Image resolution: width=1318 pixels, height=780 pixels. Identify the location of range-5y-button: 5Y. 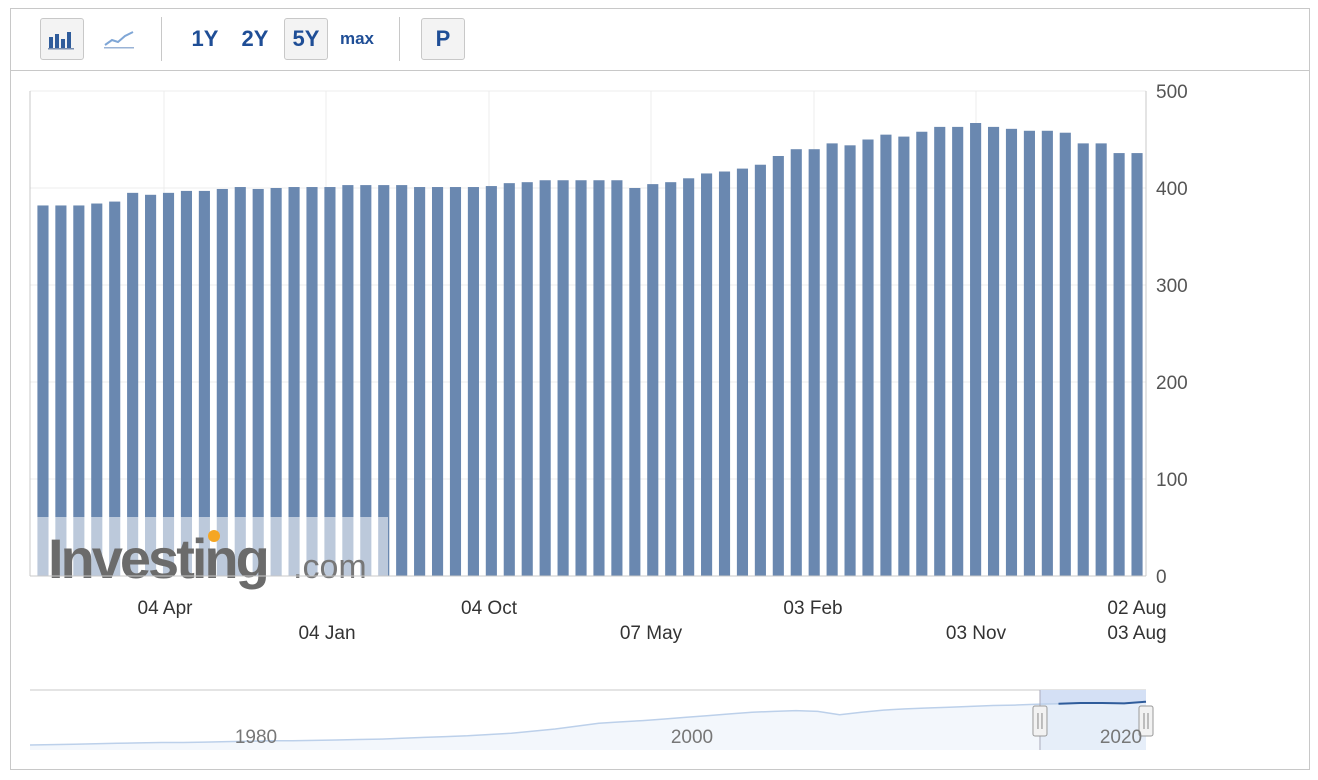
(306, 39).